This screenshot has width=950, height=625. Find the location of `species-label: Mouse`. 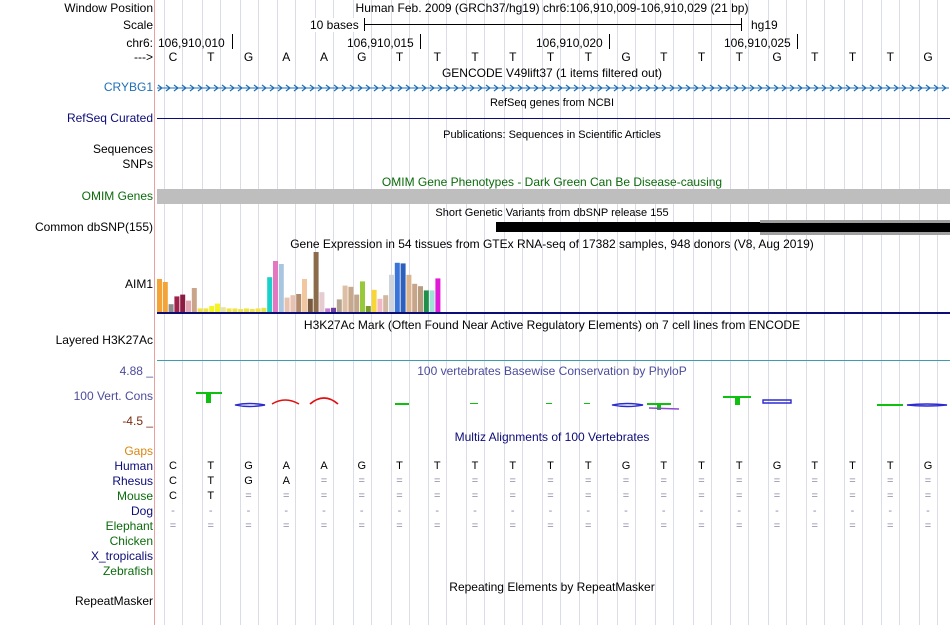

species-label: Mouse is located at coordinates (134, 496).